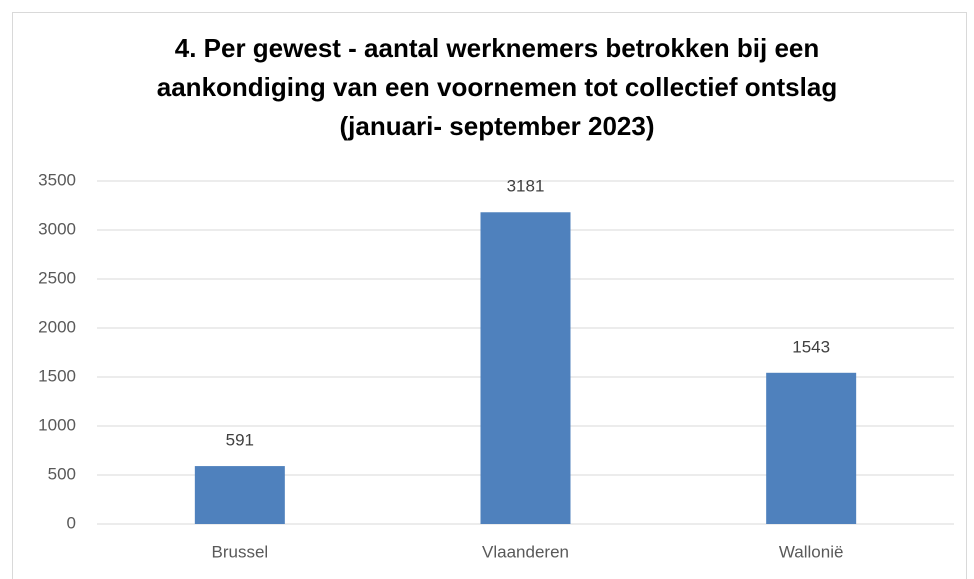 This screenshot has width=974, height=579. What do you see at coordinates (57, 326) in the screenshot?
I see `y-tick-label: 2000` at bounding box center [57, 326].